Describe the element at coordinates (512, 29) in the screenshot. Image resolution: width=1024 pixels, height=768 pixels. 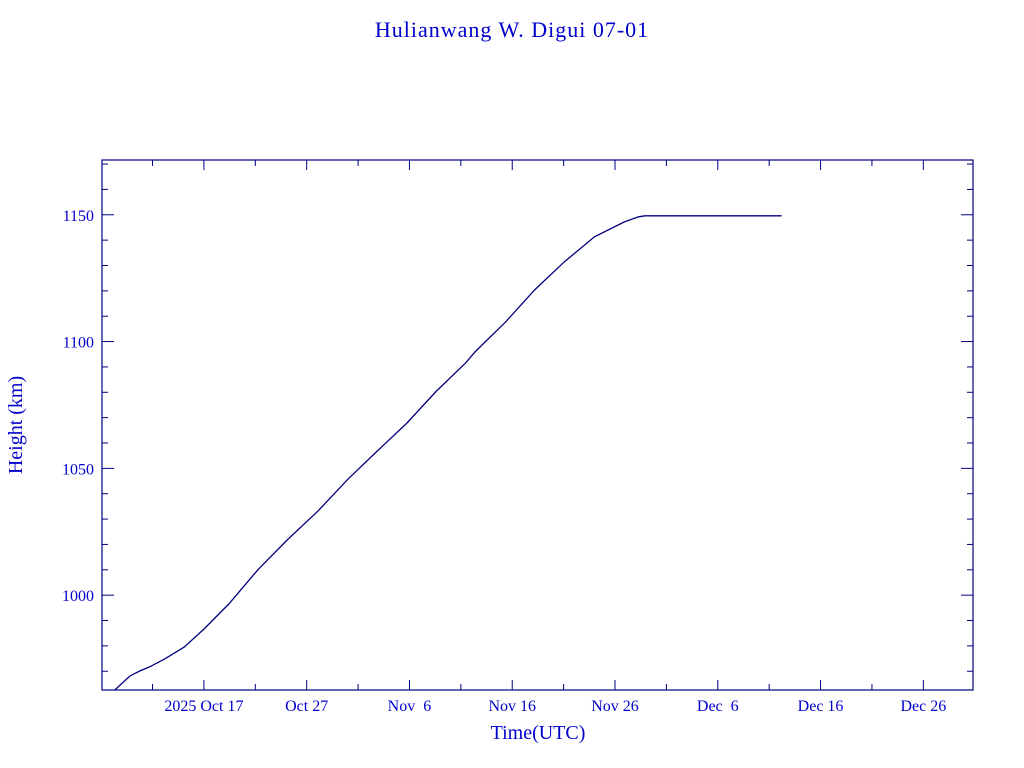
I see `chart-title: Hulianwang W. Digui 07-01` at that location.